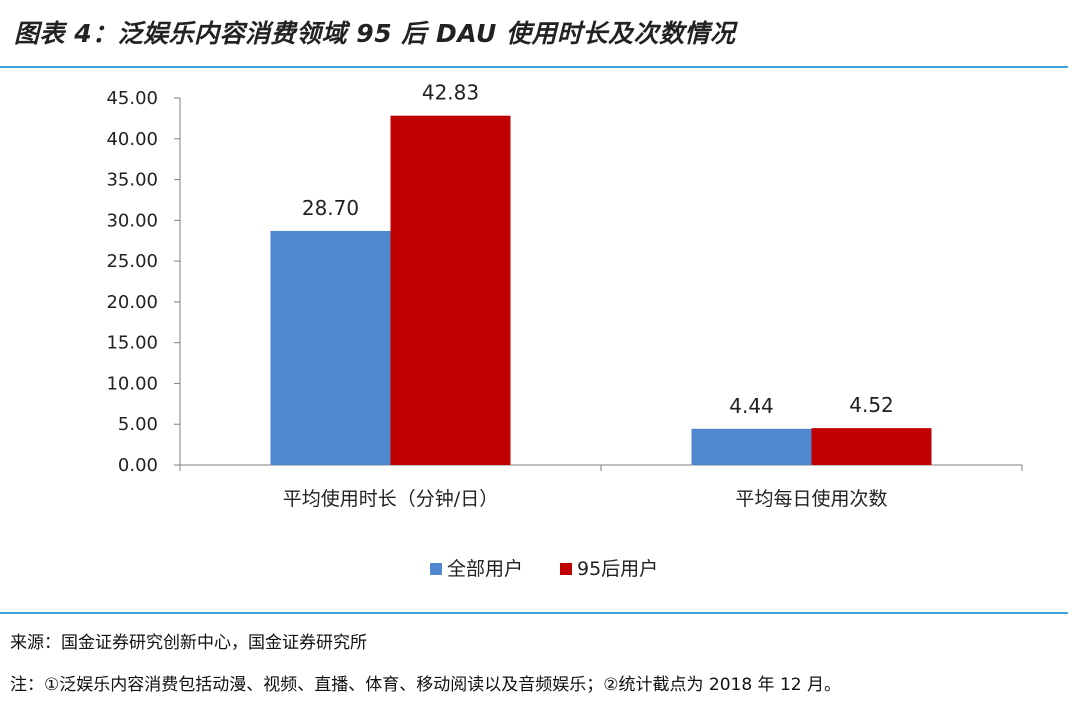  What do you see at coordinates (811, 499) in the screenshot?
I see `x-tick-label: 平均每日使用次数` at bounding box center [811, 499].